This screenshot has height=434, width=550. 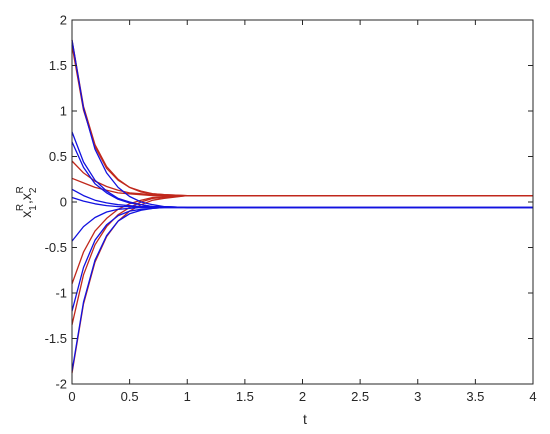 What do you see at coordinates (56, 338) in the screenshot?
I see `y-tick-label: -1.5` at bounding box center [56, 338].